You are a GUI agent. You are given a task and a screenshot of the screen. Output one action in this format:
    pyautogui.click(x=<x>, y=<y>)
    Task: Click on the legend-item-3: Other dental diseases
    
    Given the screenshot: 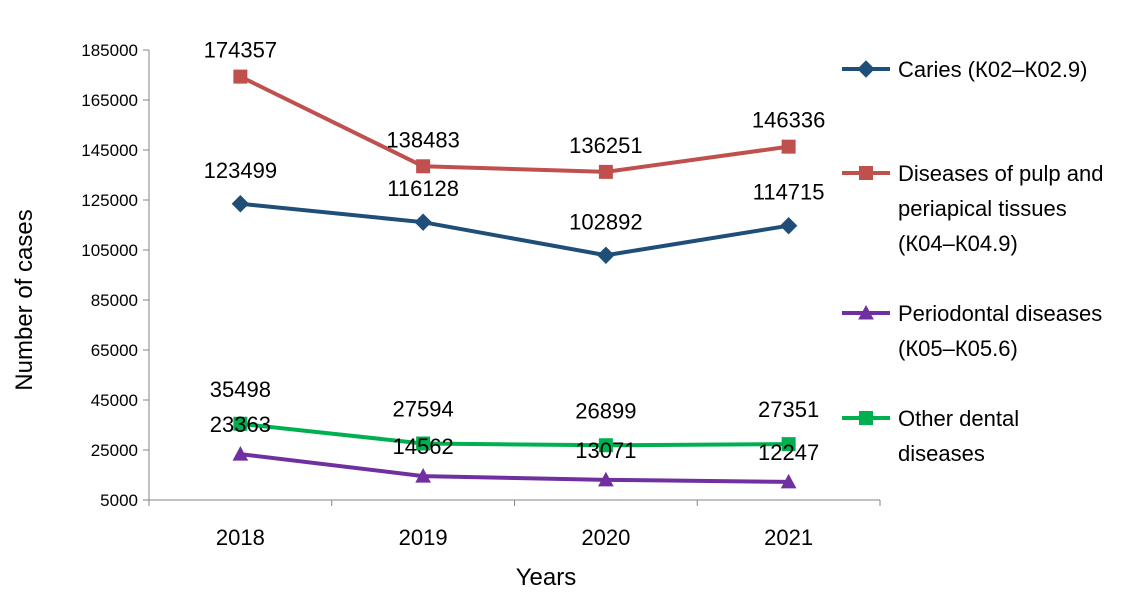 What is the action you would take?
    pyautogui.click(x=930, y=436)
    